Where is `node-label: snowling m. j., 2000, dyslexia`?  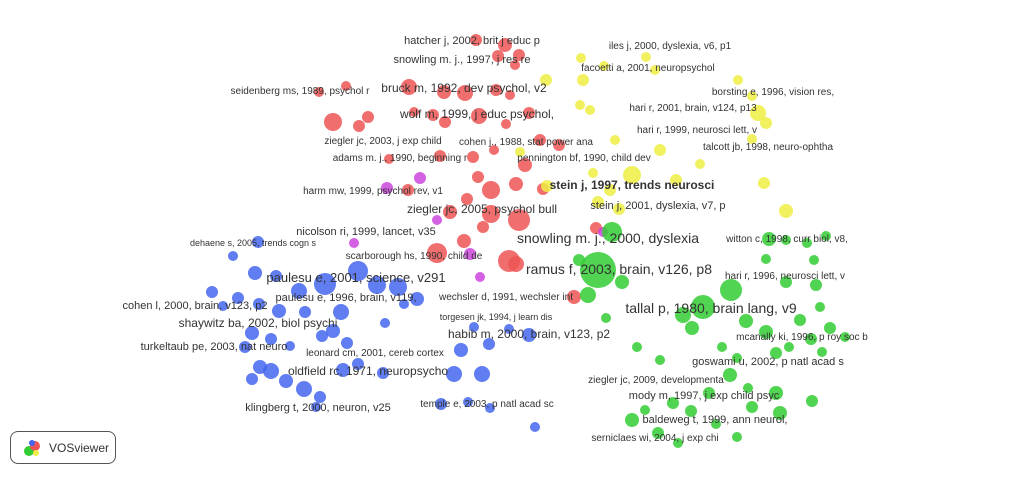
node-label: snowling m. j., 2000, dyslexia is located at coordinates (608, 238).